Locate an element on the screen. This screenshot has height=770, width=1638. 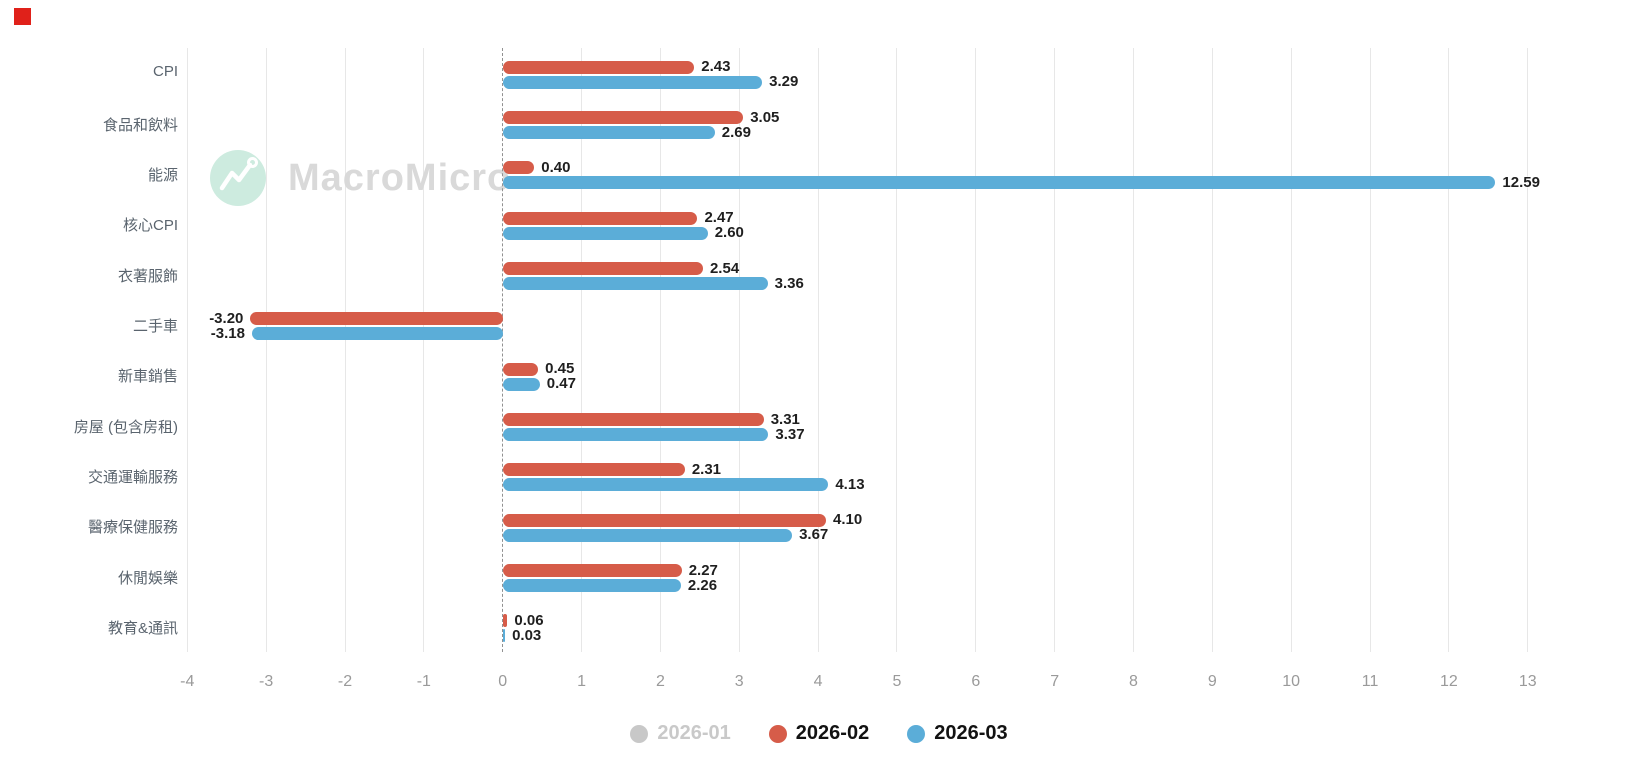
bar-value-label: 2.47 is located at coordinates (719, 218).